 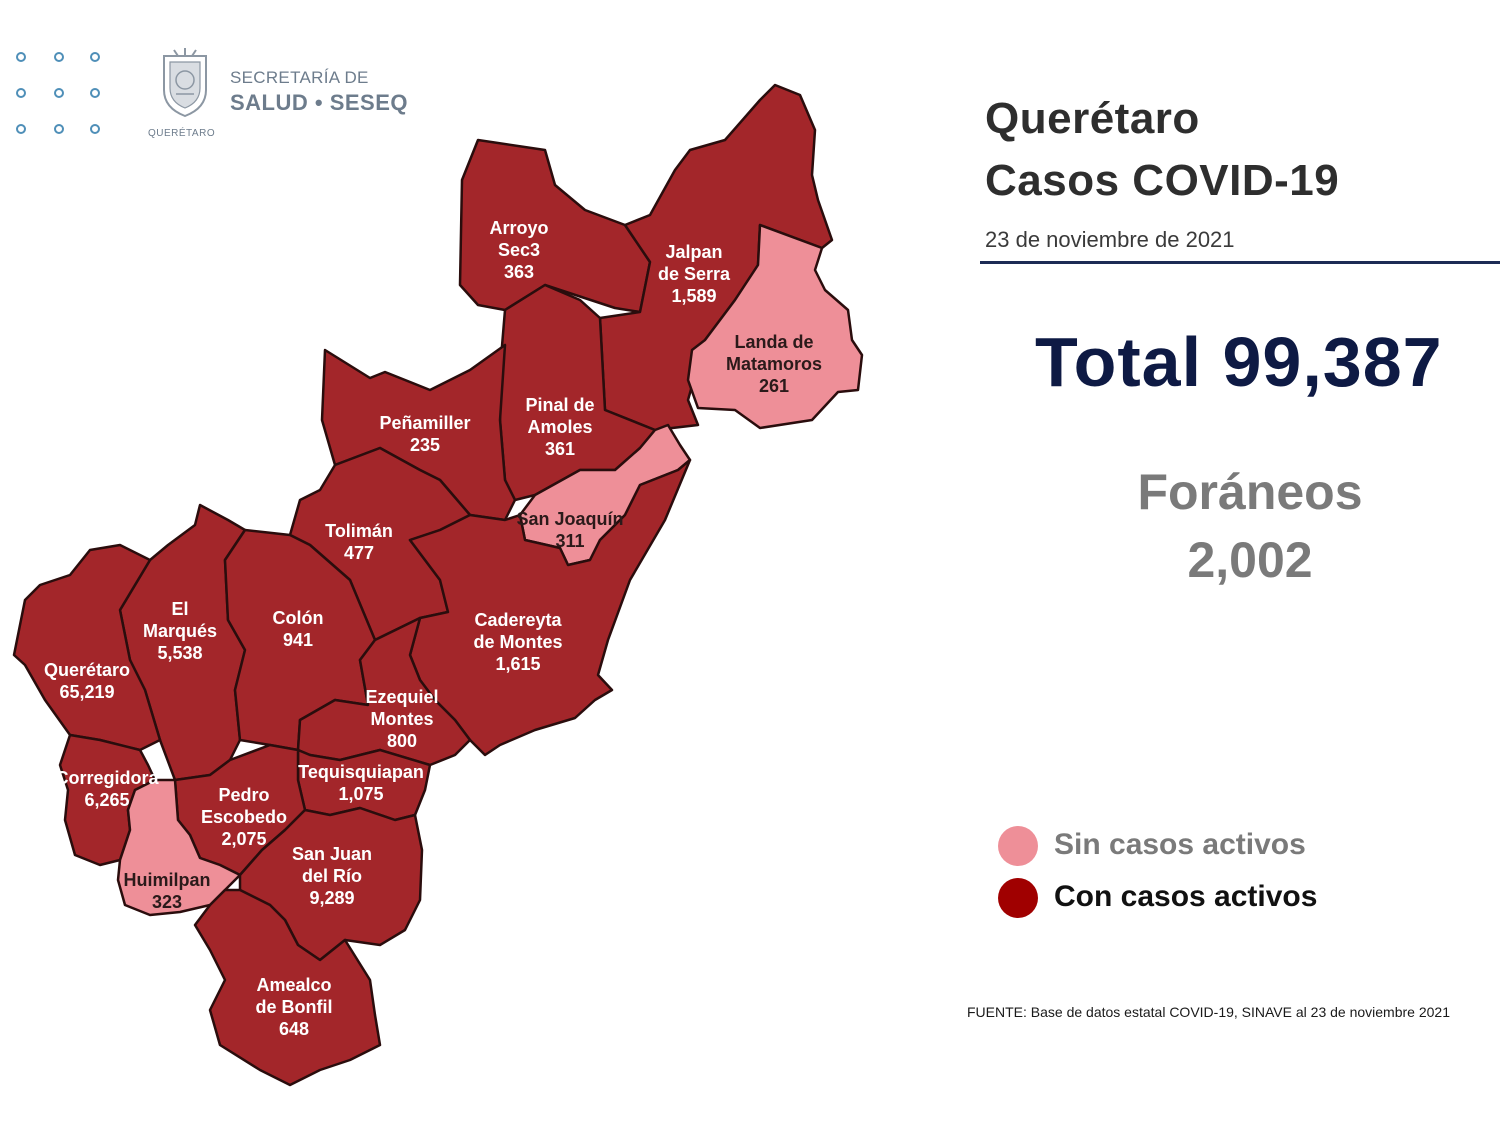 I want to click on title-line-1: Querétaro, so click(x=1092, y=118).